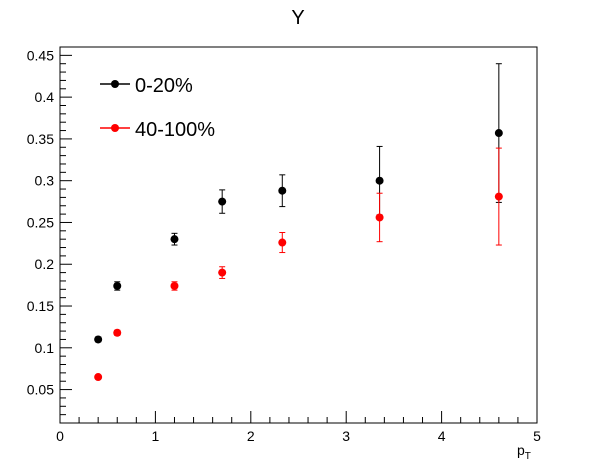 The height and width of the screenshot is (474, 596). What do you see at coordinates (164, 86) in the screenshot?
I see `legend-entry-0-20-label: 0-20%` at bounding box center [164, 86].